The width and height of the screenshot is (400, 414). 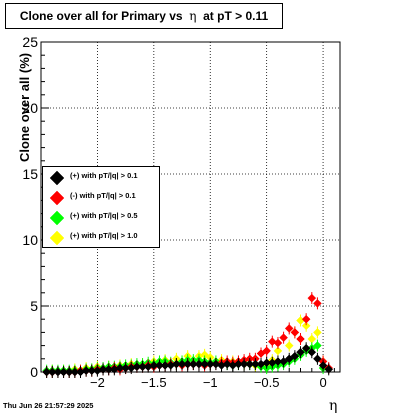 I want to click on y-tick-label: 25, so click(x=30, y=42).